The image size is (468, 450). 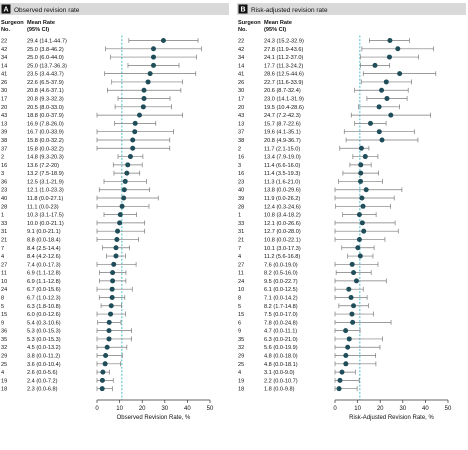 I want to click on mean-rate-ci-label: 24.3 (15.2-32.9), so click(x=284, y=42).